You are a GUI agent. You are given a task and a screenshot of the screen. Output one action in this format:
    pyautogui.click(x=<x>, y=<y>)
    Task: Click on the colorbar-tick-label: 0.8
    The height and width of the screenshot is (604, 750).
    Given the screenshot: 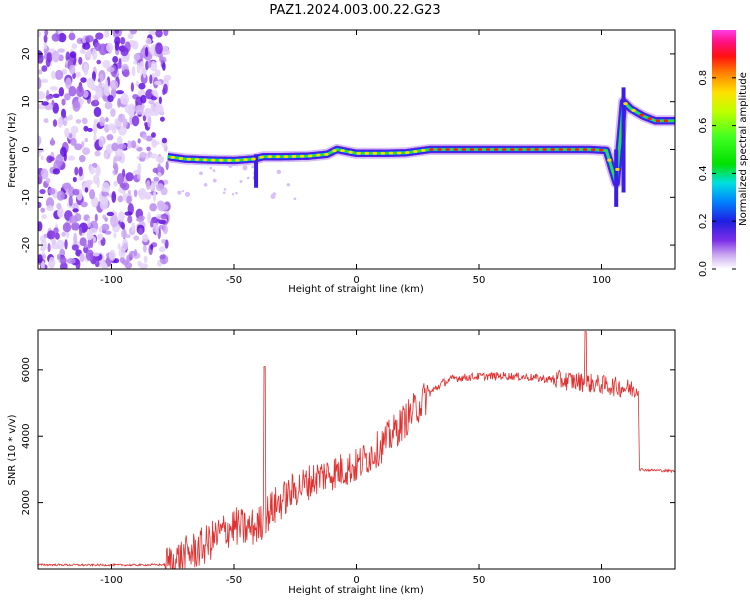 What is the action you would take?
    pyautogui.click(x=703, y=78)
    